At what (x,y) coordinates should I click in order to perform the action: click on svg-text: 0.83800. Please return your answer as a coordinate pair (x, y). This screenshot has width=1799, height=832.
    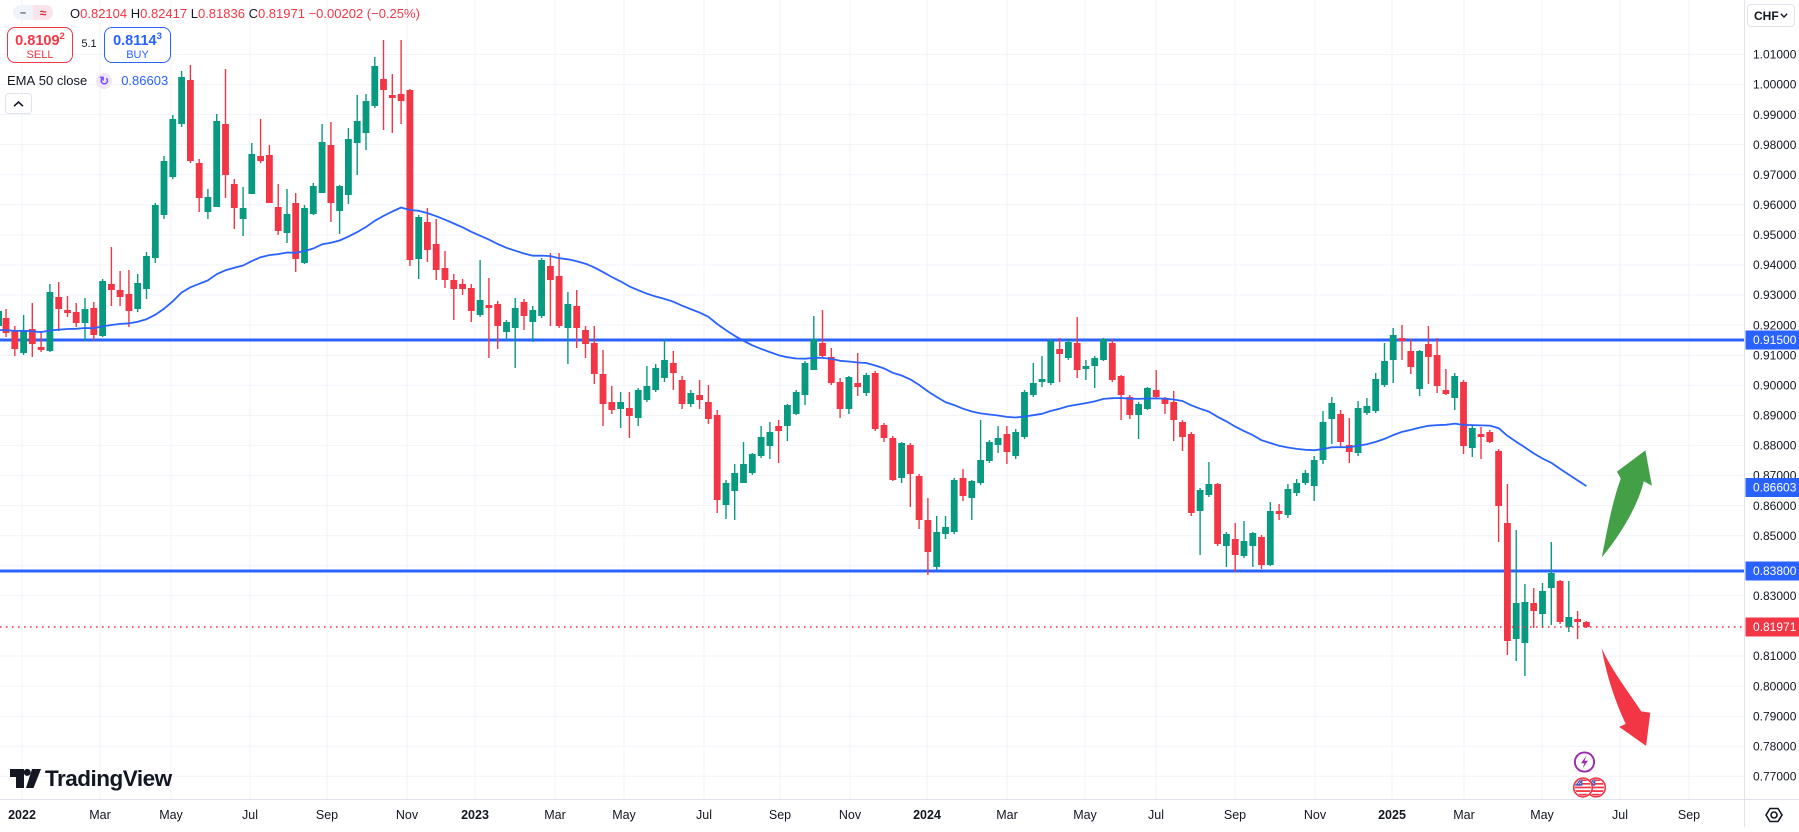
    Looking at the image, I should click on (1775, 571).